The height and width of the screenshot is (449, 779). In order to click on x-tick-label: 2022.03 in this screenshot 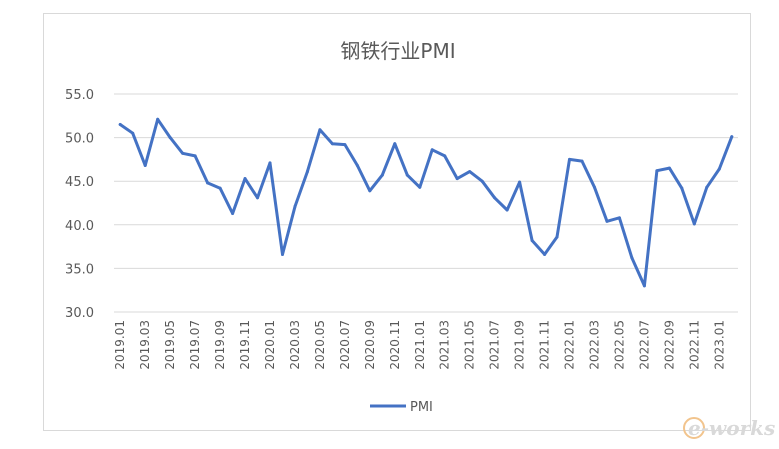, I will do `click(594, 345)`.